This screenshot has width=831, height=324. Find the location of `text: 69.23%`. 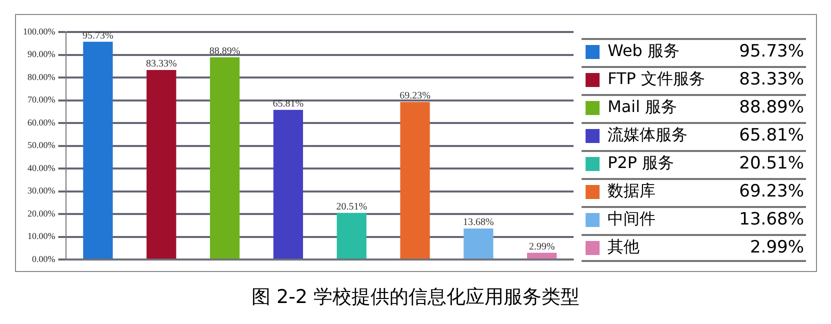

text: 69.23% is located at coordinates (771, 191).